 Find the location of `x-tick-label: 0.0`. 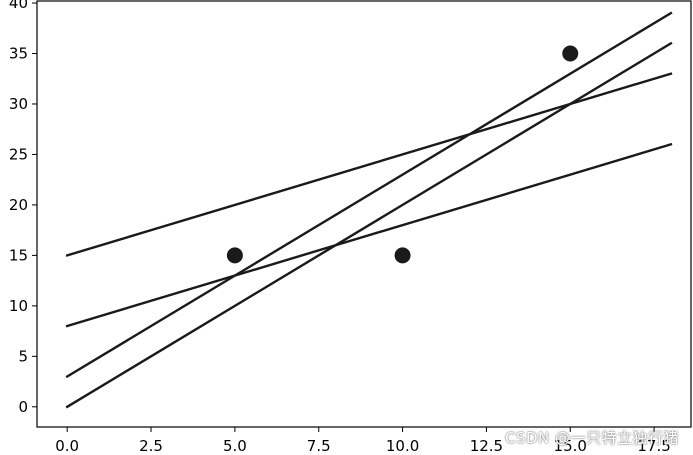

x-tick-label: 0.0 is located at coordinates (67, 446).